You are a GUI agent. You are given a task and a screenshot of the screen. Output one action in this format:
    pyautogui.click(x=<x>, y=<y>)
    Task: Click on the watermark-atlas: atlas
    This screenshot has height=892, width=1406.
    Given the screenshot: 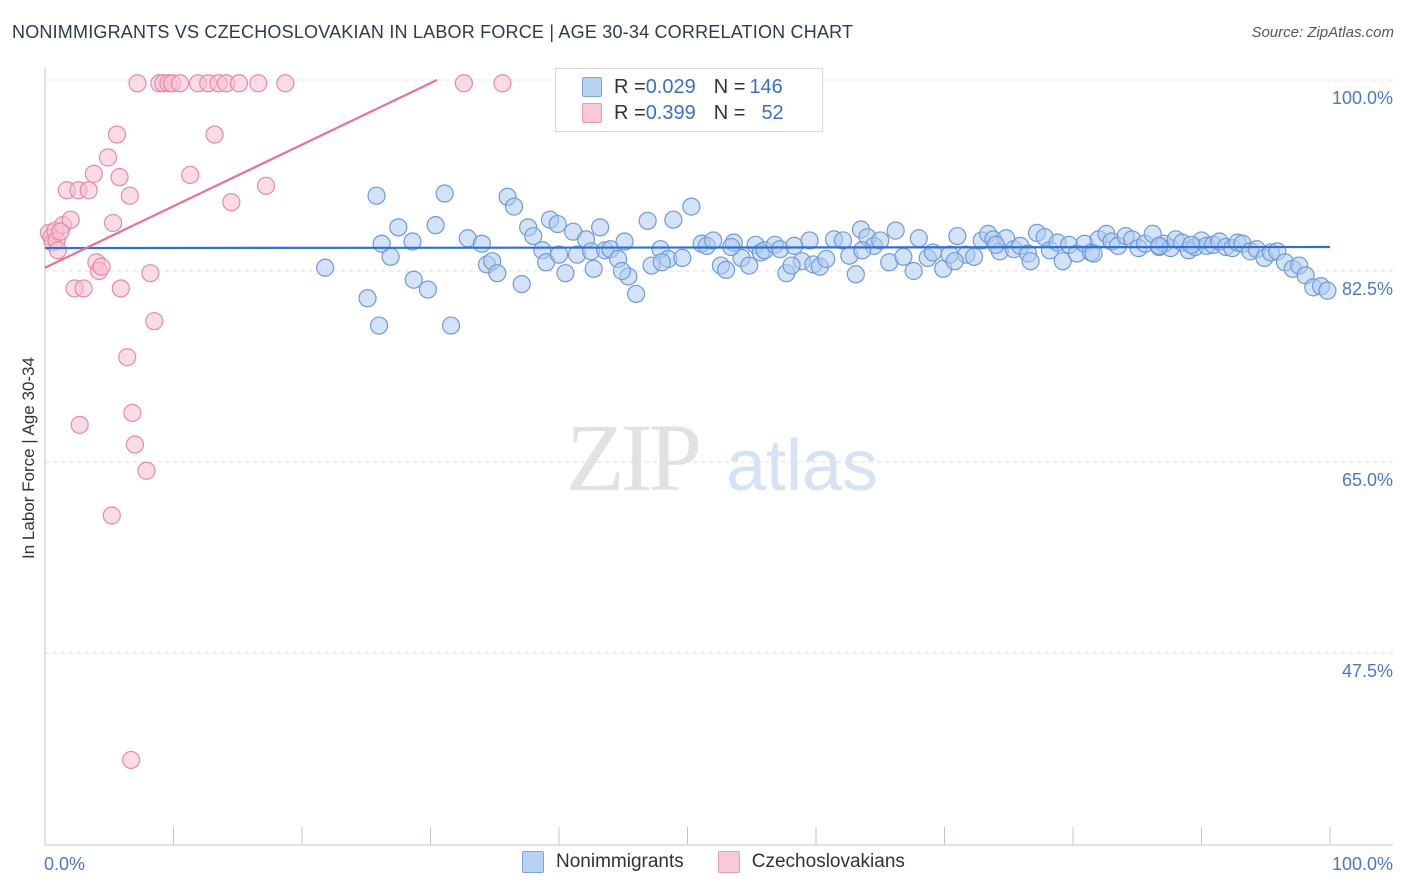 What is the action you would take?
    pyautogui.click(x=802, y=466)
    